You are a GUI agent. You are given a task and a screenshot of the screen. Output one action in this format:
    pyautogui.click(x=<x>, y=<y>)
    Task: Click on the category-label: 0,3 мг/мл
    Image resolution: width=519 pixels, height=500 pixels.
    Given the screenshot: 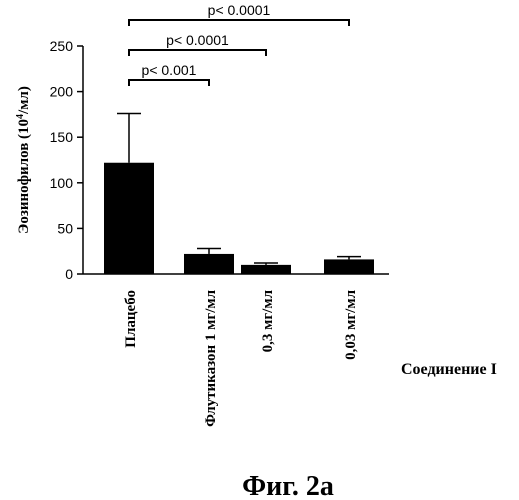 What is the action you would take?
    pyautogui.click(x=268, y=320)
    